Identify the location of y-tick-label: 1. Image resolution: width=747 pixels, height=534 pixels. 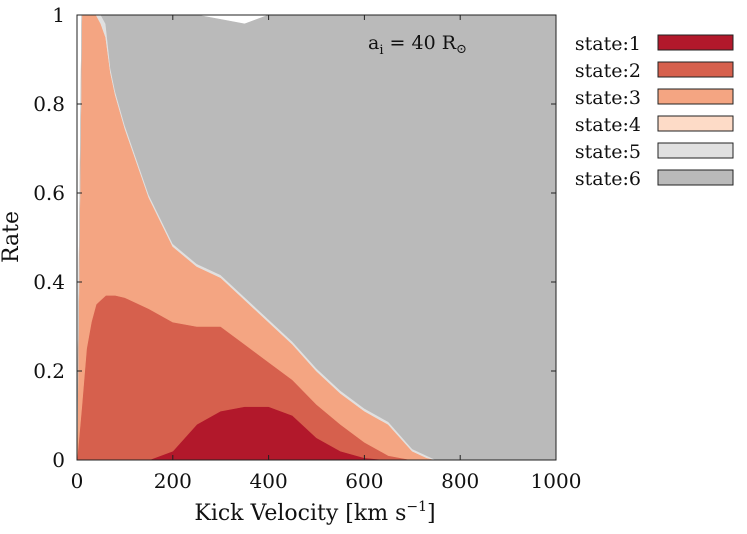
(58, 15).